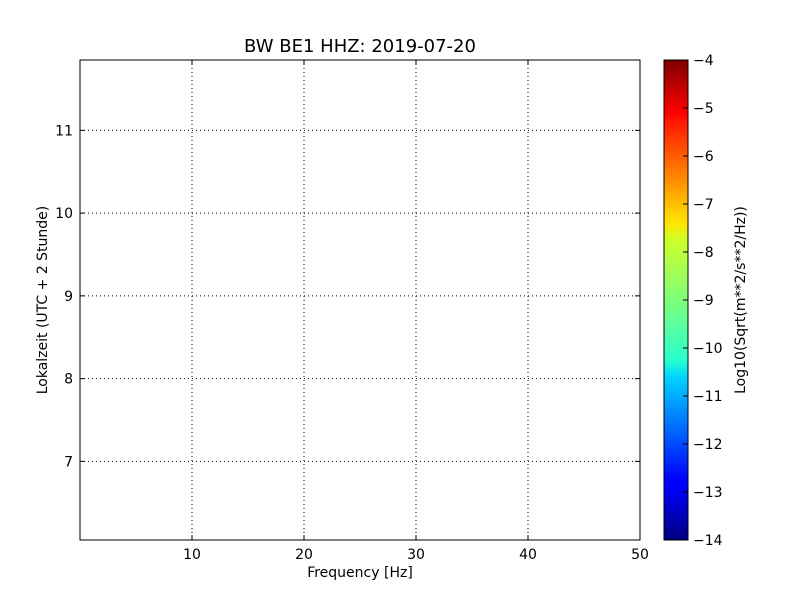 Image resolution: width=800 pixels, height=600 pixels. I want to click on x-tick-label: 20, so click(304, 555).